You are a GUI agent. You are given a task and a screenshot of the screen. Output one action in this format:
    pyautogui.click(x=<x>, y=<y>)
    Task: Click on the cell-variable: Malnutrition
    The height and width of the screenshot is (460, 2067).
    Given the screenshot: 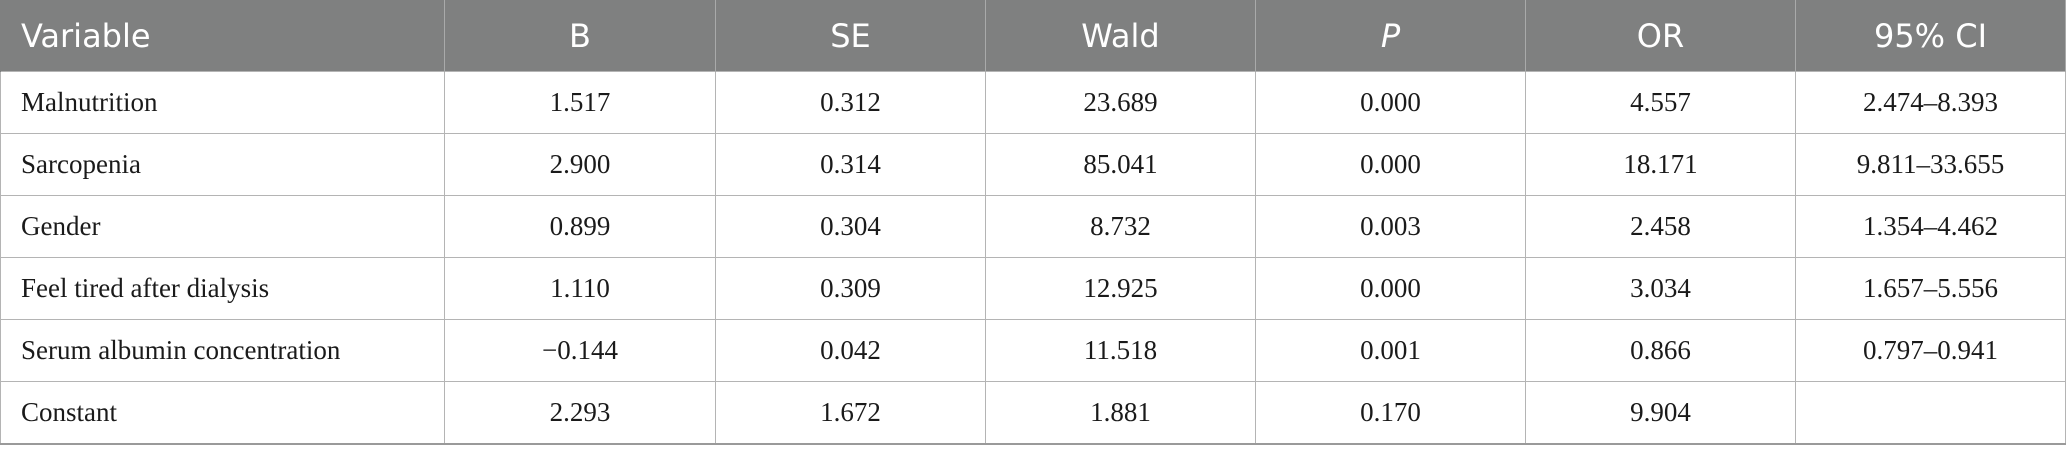 What is the action you would take?
    pyautogui.click(x=222, y=102)
    